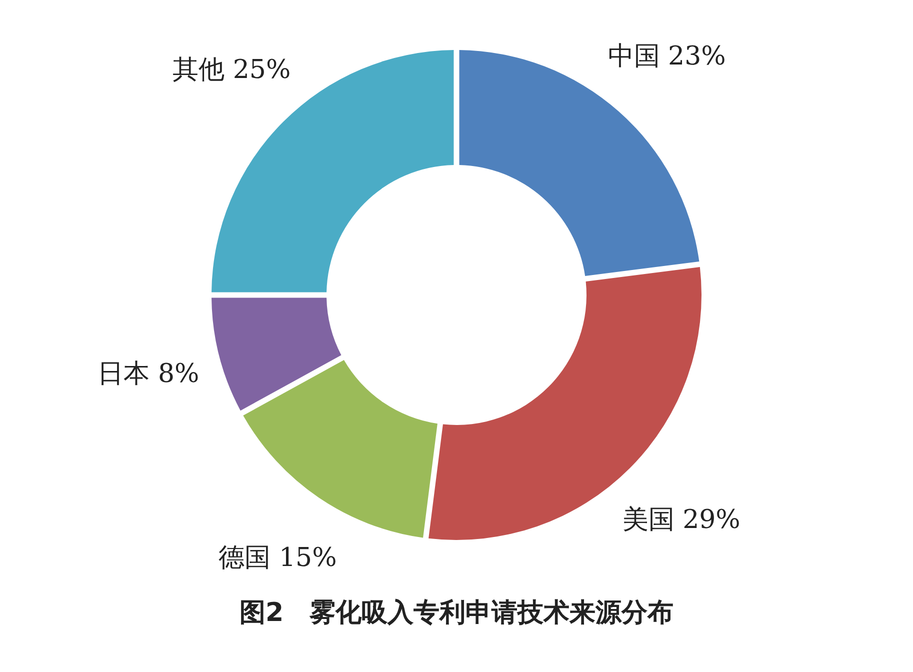  Describe the element at coordinates (277, 558) in the screenshot. I see `slice-label: 德国 15%` at that location.